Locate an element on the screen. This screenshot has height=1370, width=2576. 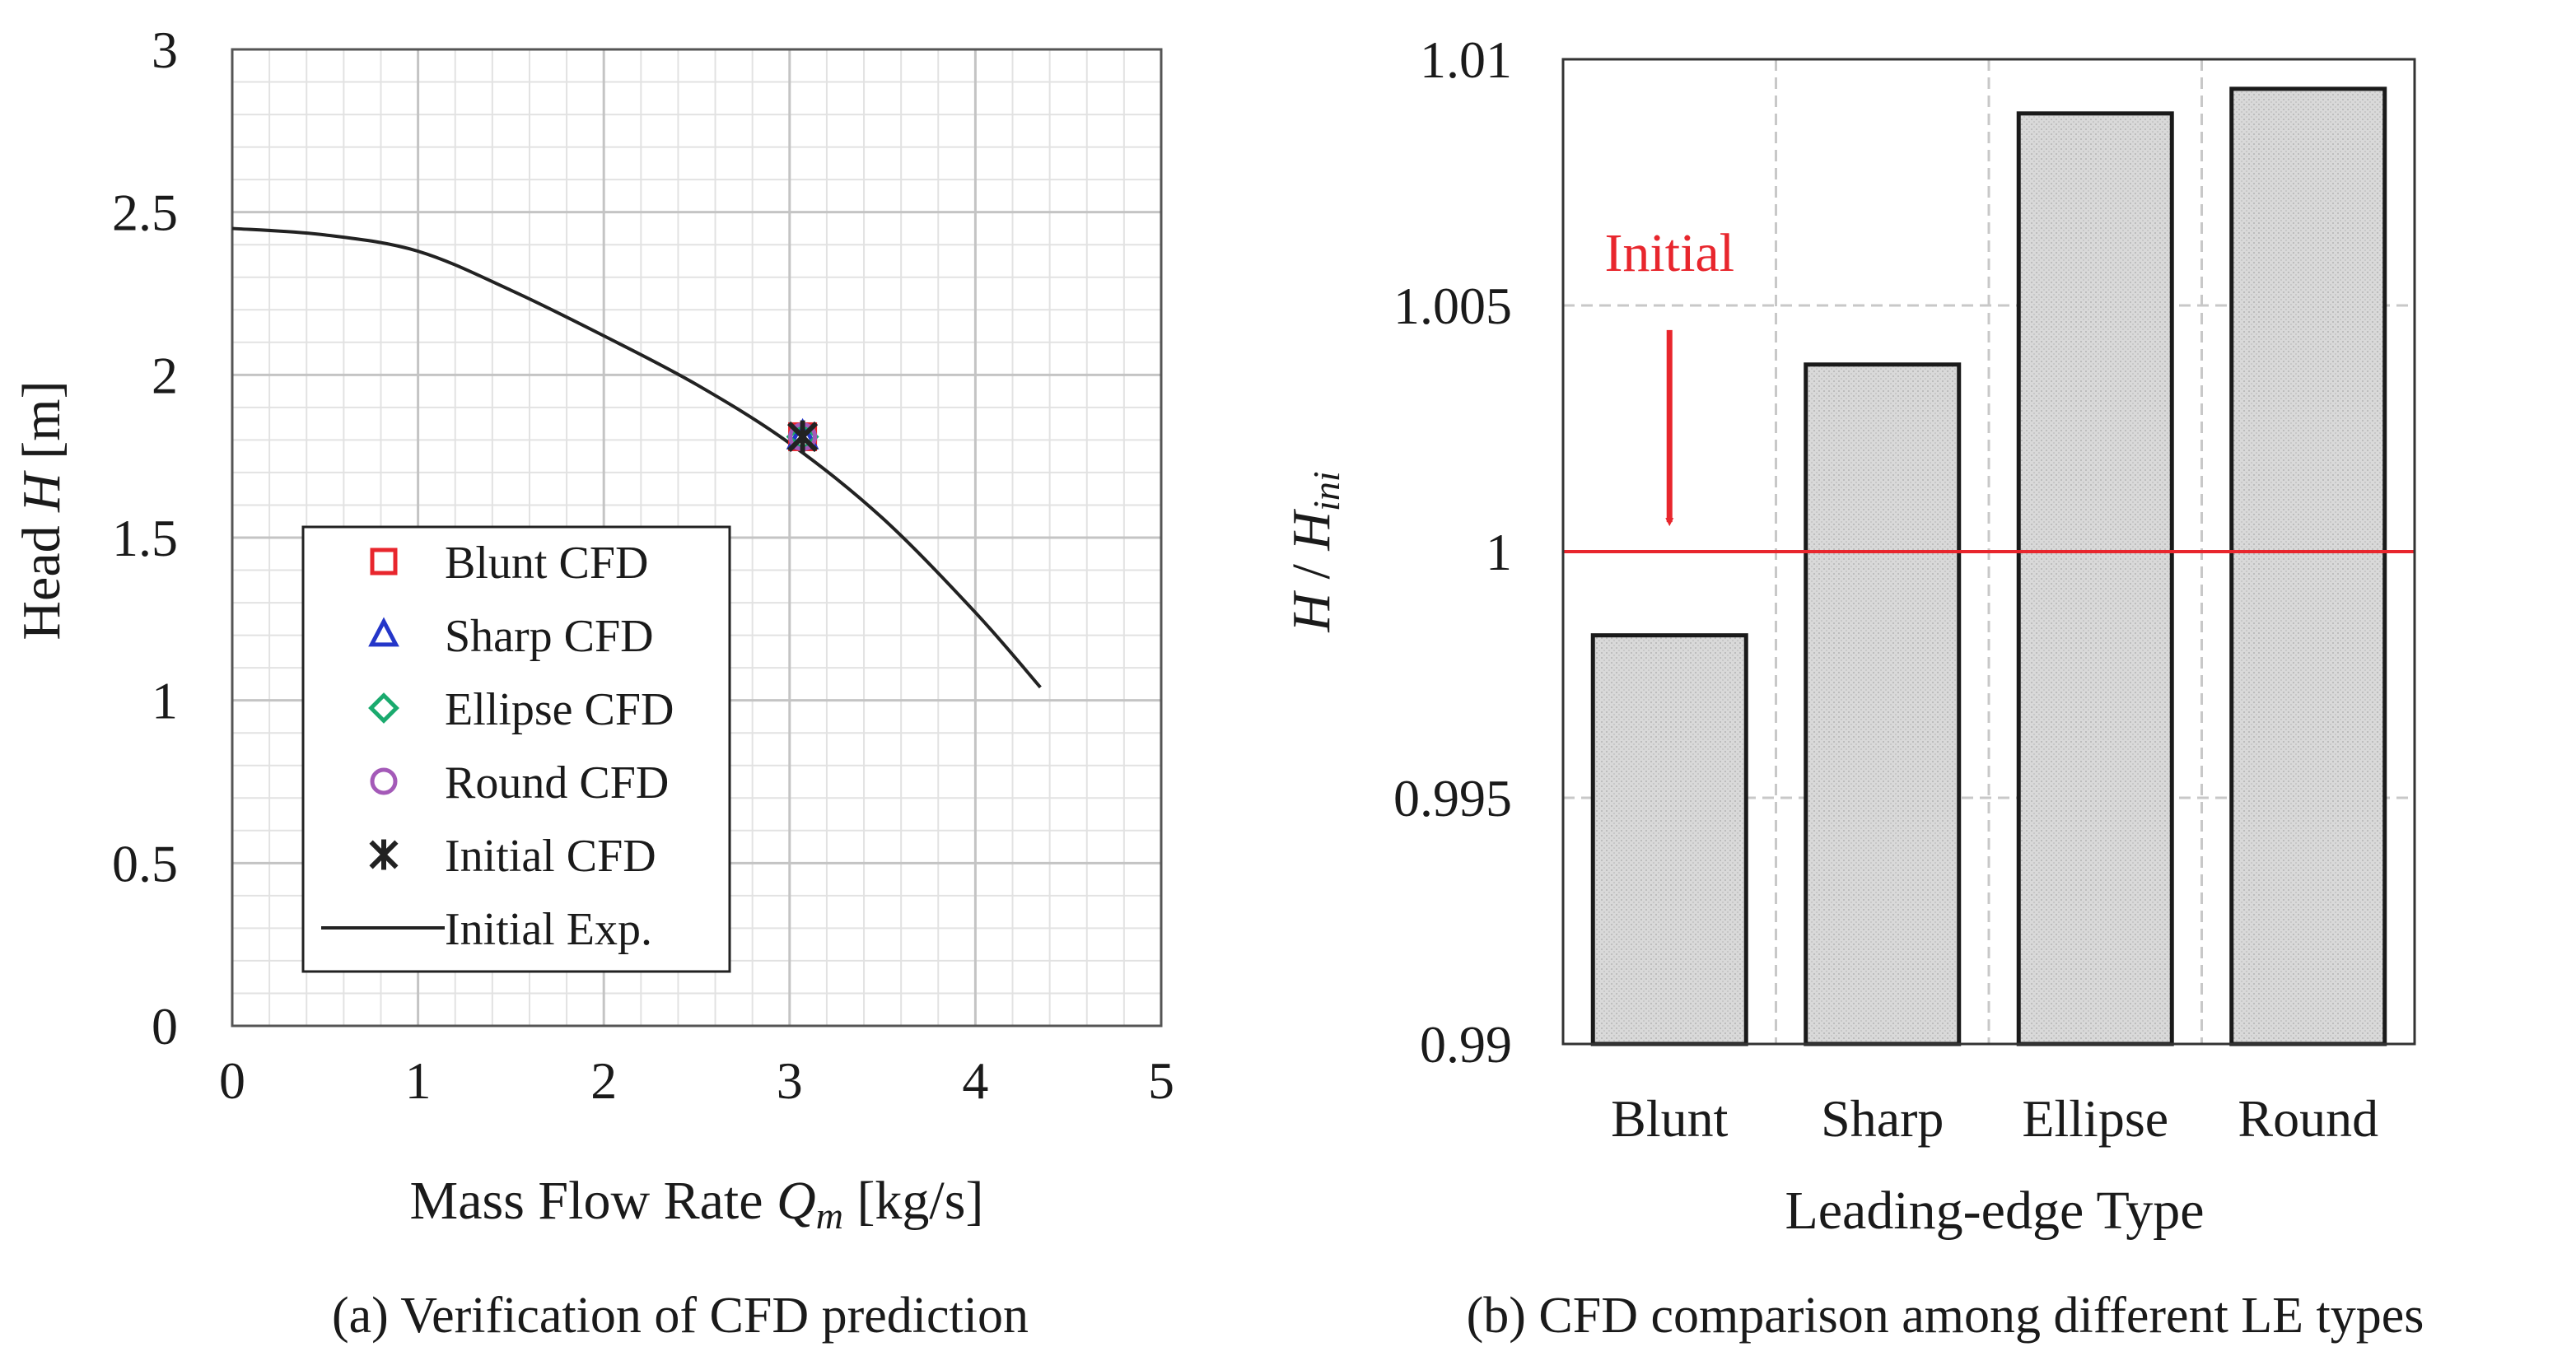
panel-a-y-ticks: 0 0.5 1 1.5 2 2.5 3 is located at coordinates (145, 538).